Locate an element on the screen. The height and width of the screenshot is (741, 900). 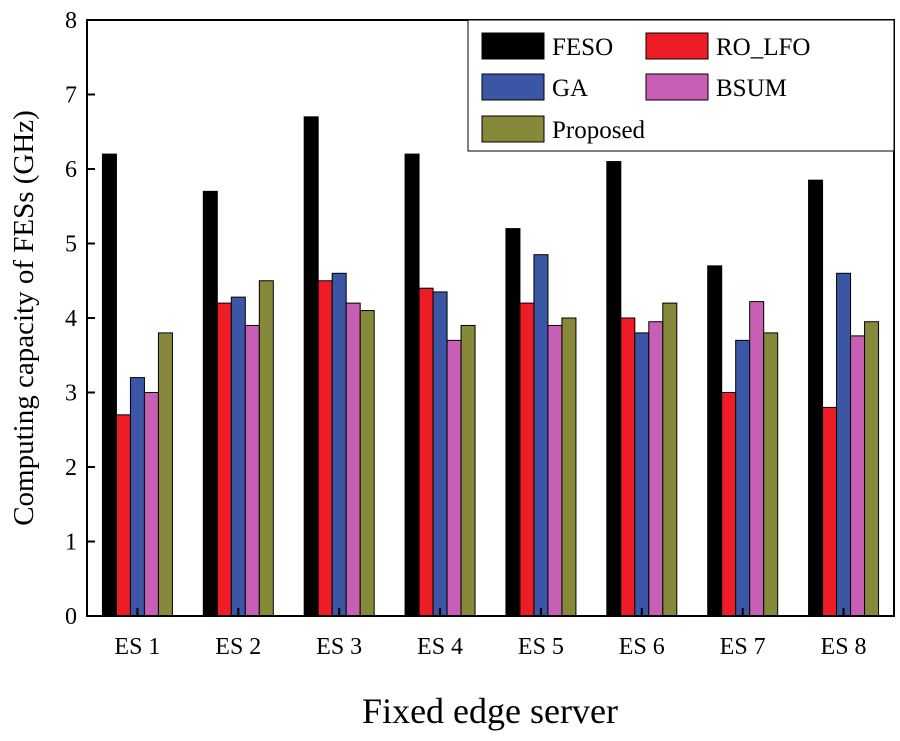
x-tick-label: ES 8 is located at coordinates (844, 647).